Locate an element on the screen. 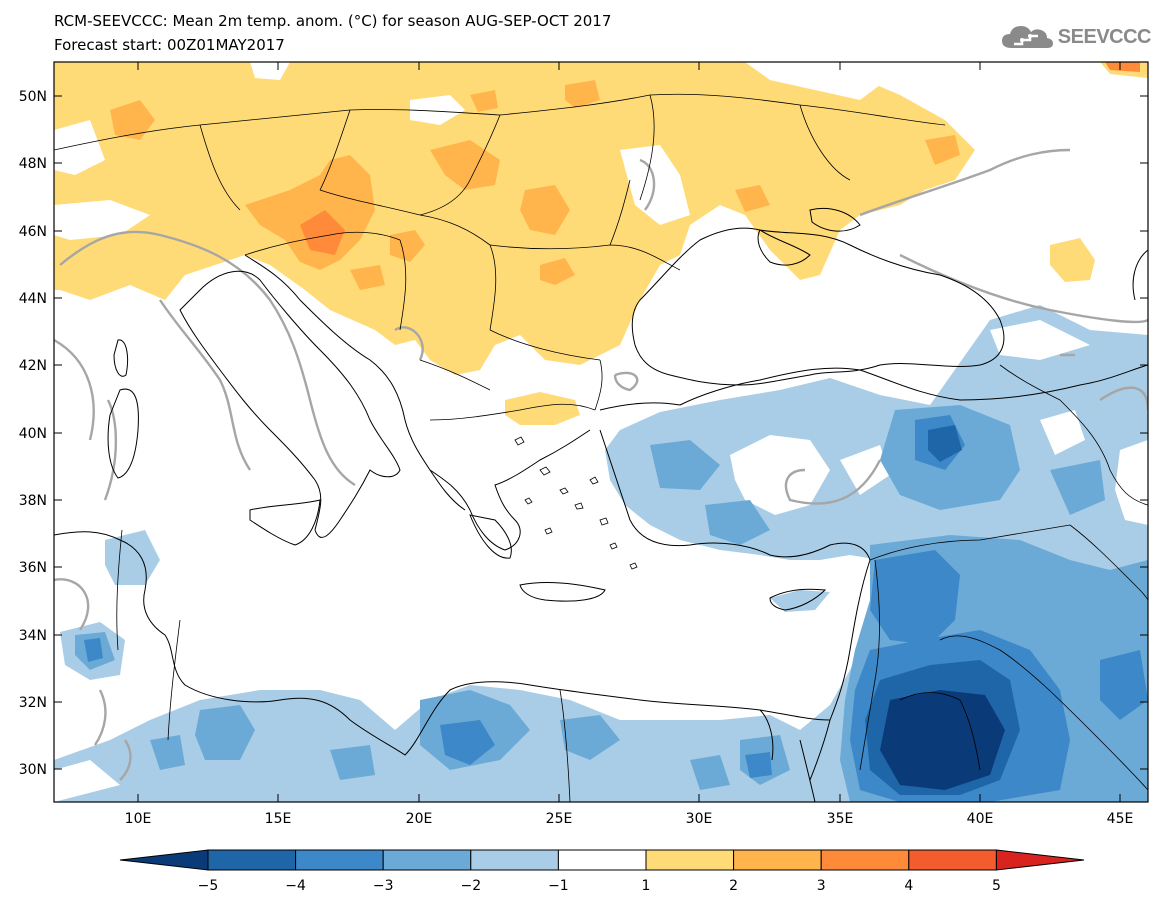 The height and width of the screenshot is (907, 1165). lat-label: 48N is located at coordinates (33, 164).